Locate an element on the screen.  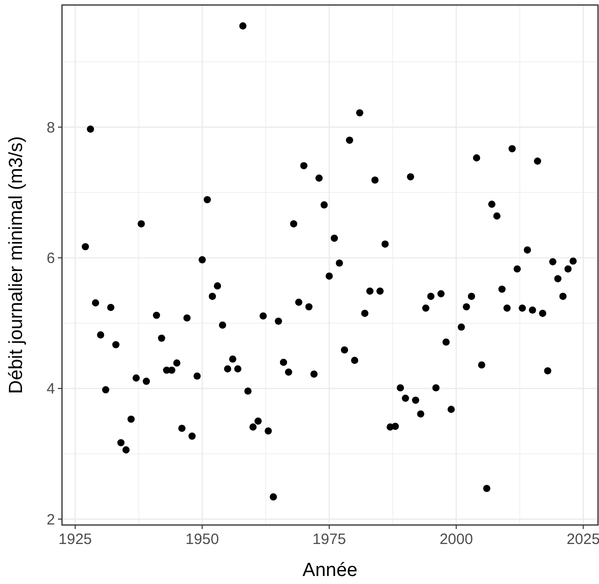
x-tick-label: 1950 is located at coordinates (202, 539).